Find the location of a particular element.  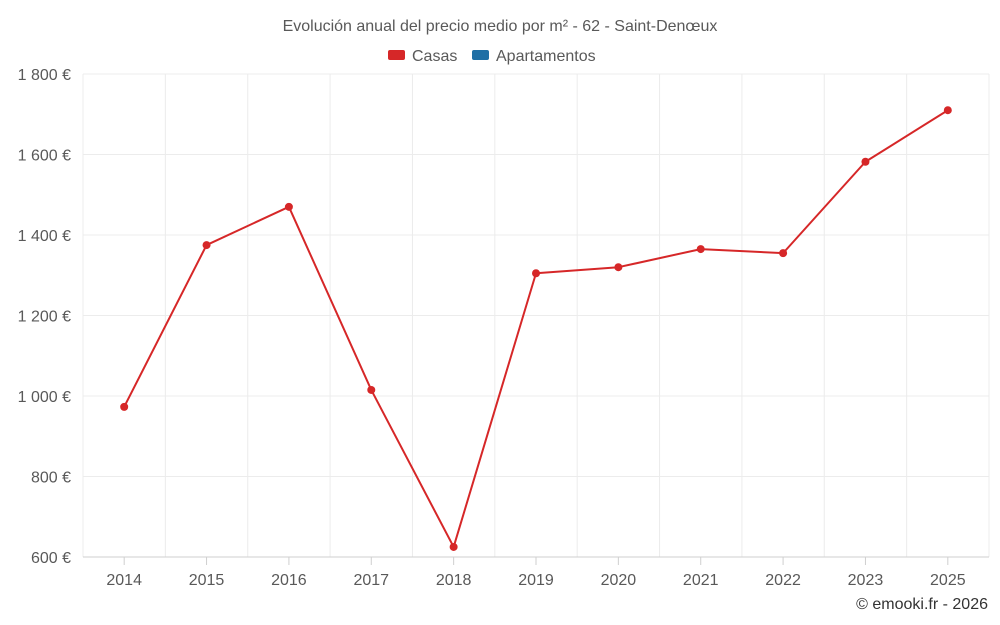

x-tick-label: 2017 is located at coordinates (371, 580).